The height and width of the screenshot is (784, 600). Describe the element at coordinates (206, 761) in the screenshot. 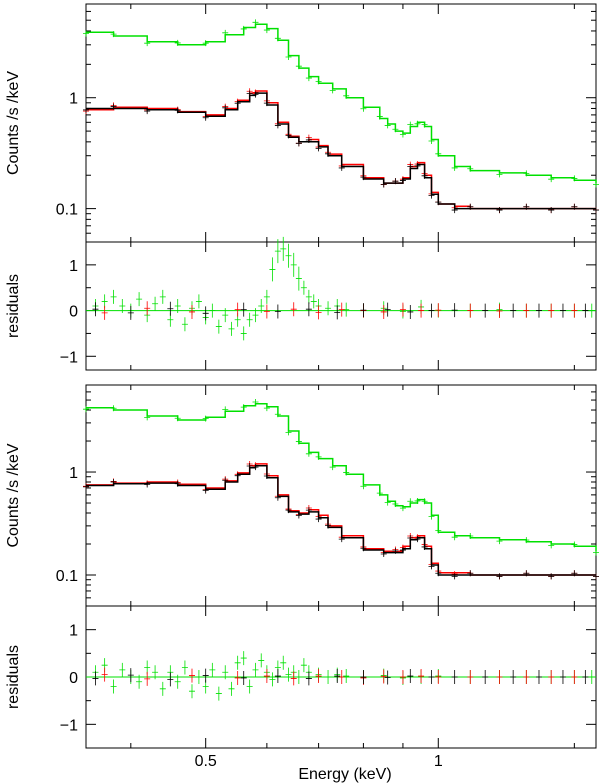

I see `x-tick-label: 0.5` at that location.